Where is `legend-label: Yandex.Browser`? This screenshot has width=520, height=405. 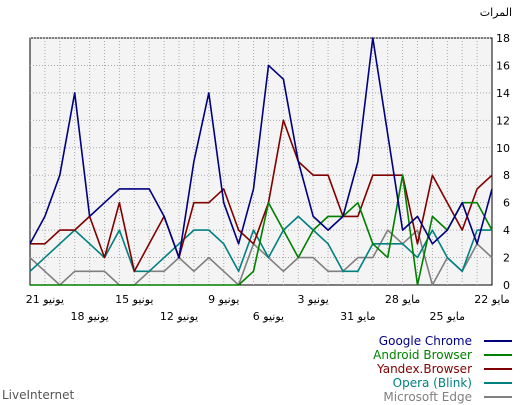 legend-label: Yandex.Browser is located at coordinates (424, 369).